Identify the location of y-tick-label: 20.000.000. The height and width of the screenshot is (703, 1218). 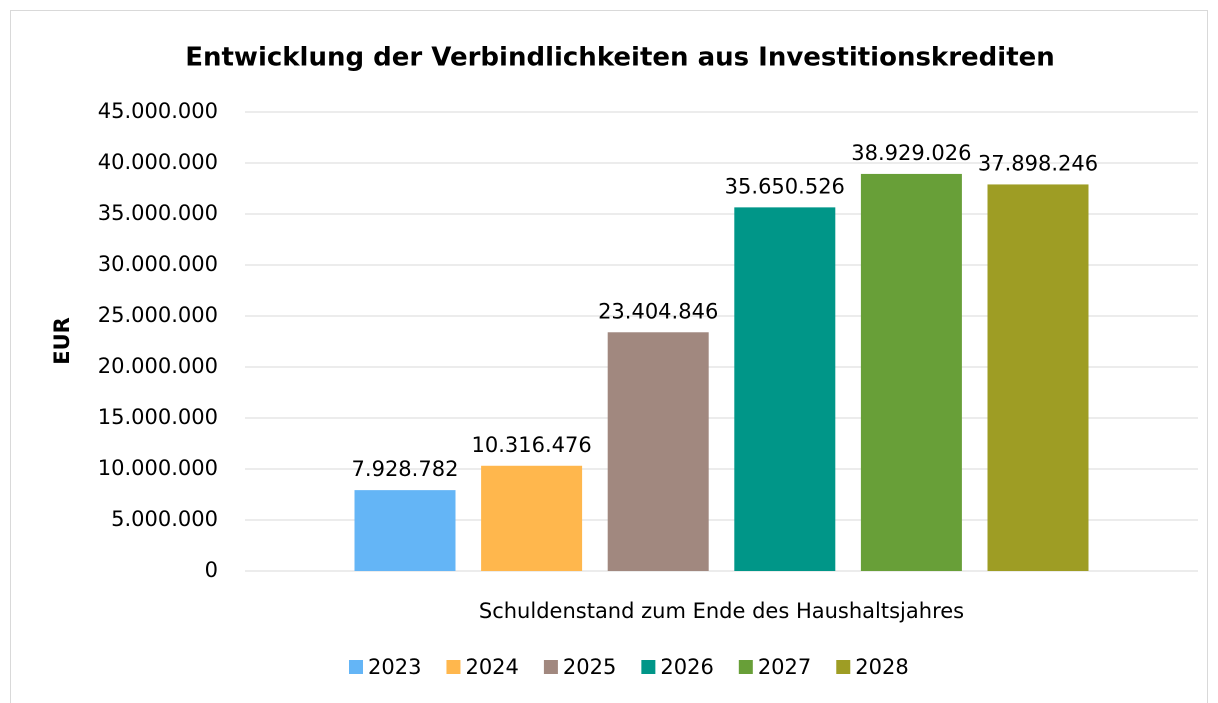
(158, 366).